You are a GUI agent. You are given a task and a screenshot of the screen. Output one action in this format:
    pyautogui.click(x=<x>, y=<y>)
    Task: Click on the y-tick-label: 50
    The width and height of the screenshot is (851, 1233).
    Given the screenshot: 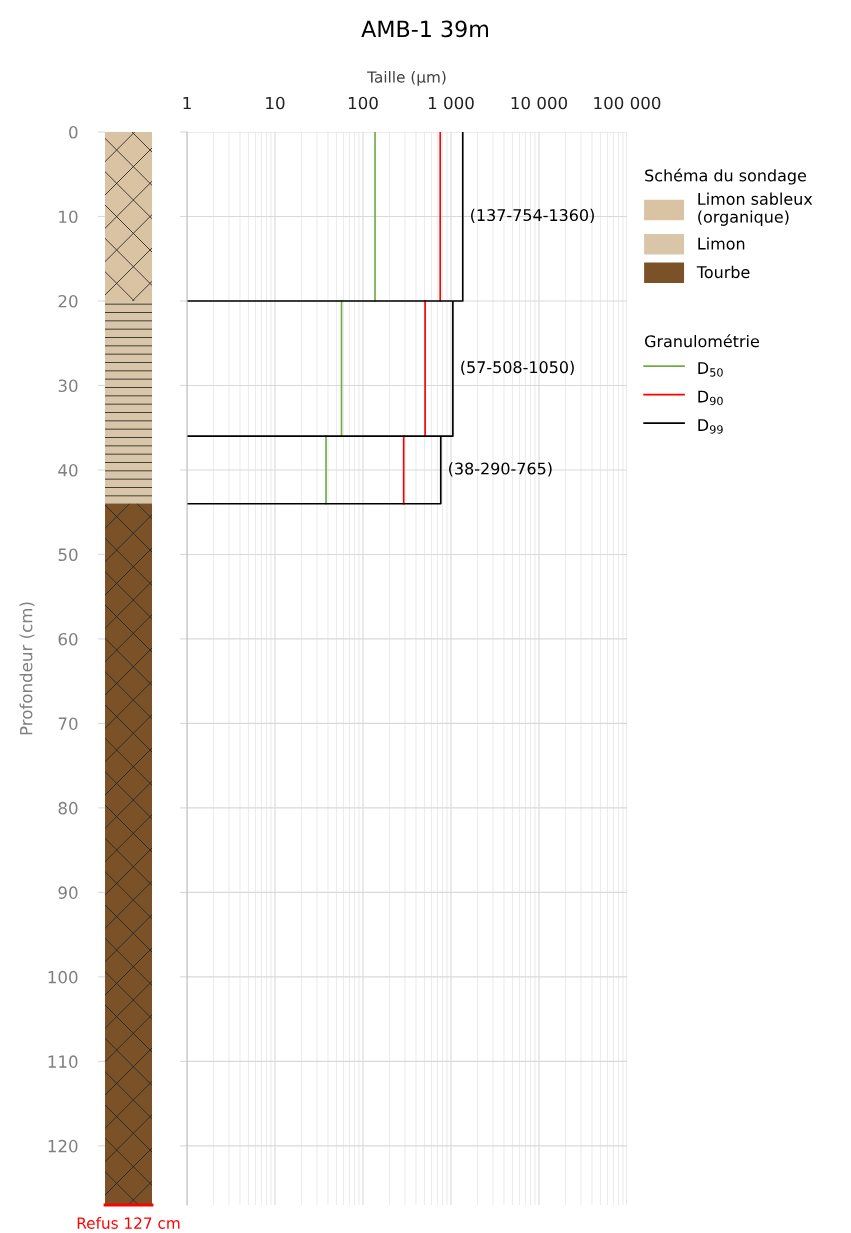 What is the action you would take?
    pyautogui.click(x=68, y=555)
    